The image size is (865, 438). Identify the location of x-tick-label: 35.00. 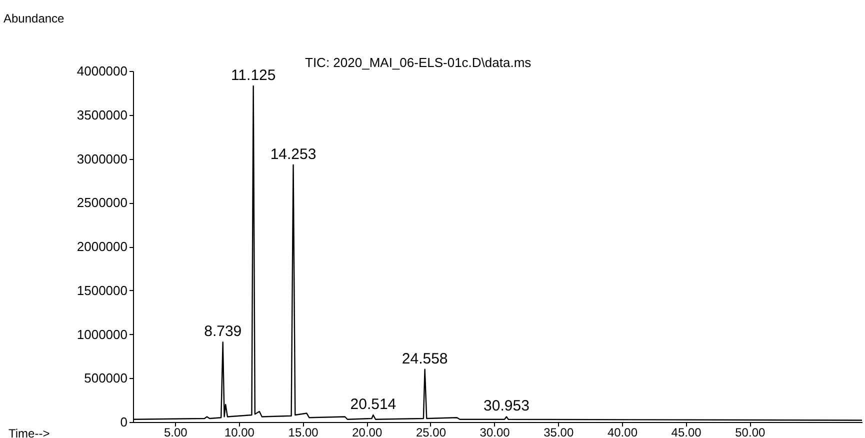
(559, 432).